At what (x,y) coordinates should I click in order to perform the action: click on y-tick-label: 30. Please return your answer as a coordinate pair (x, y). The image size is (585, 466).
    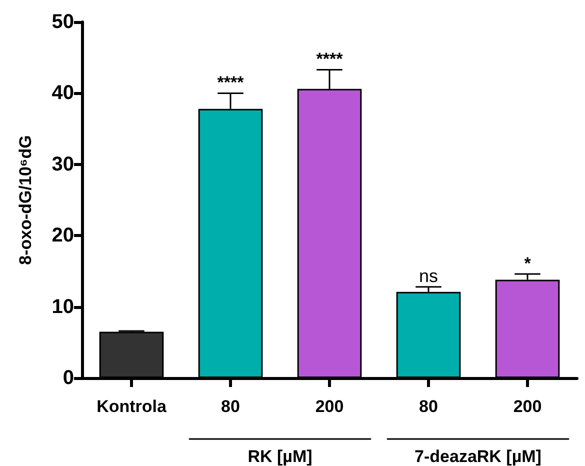
    Looking at the image, I should click on (63, 164).